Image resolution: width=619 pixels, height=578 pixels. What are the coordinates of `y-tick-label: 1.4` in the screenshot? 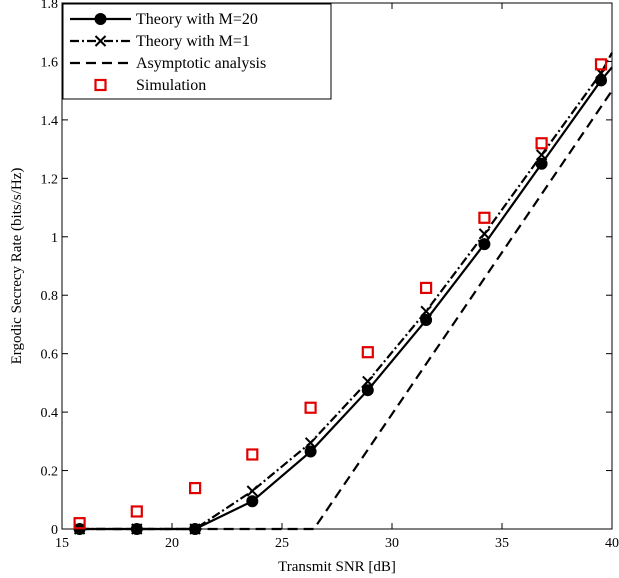 It's located at (50, 121).